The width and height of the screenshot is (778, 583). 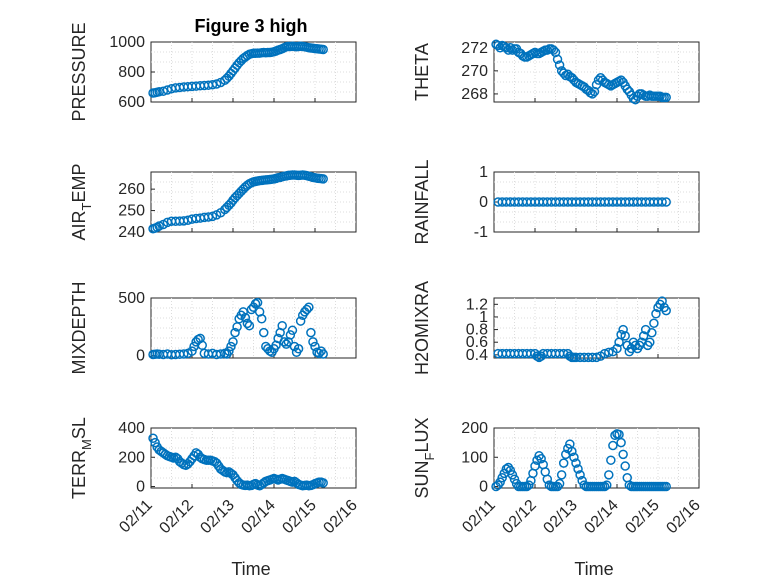 I want to click on y-tick-label: 1.2, so click(x=477, y=304).